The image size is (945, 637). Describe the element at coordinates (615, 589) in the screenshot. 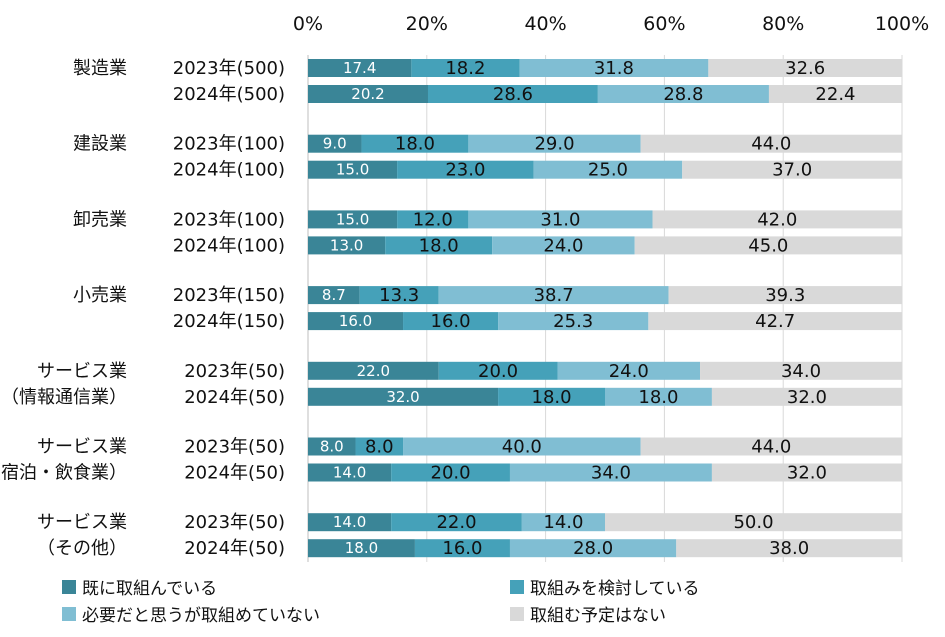

I see `legend-label: 取組みを検討している` at that location.